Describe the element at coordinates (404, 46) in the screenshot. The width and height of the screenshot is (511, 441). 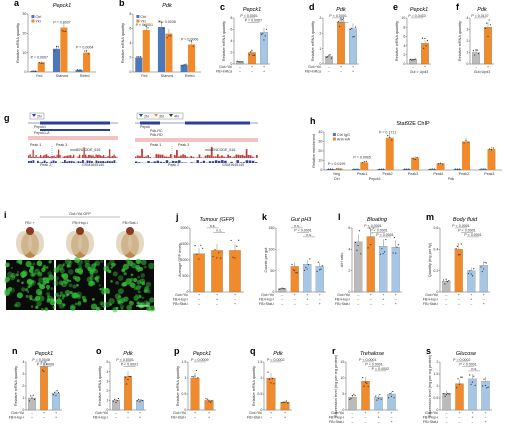
I see `y-tick-label: 4` at that location.